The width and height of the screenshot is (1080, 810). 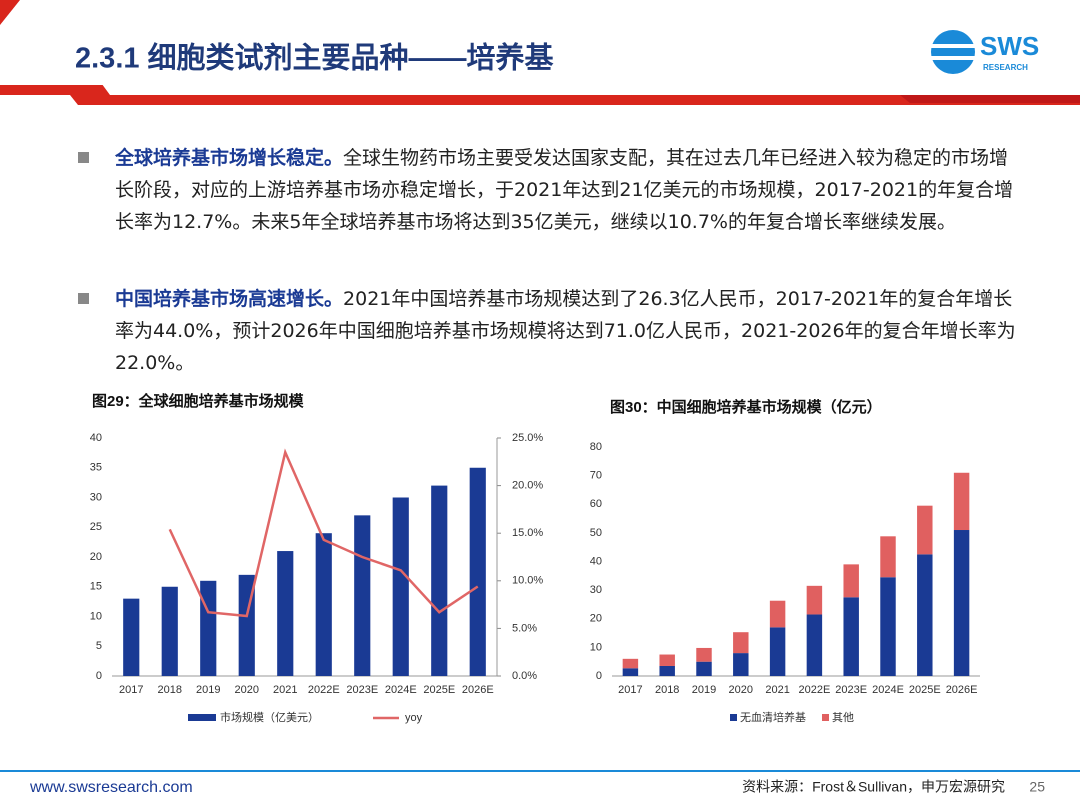 I want to click on logo-icon, so click(x=953, y=52).